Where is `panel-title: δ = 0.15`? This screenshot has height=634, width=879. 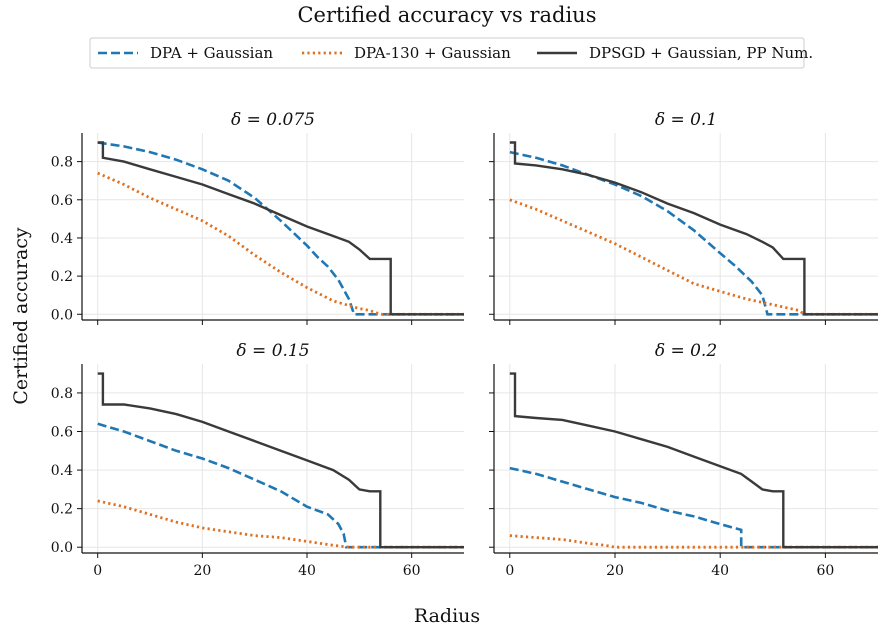 panel-title: δ = 0.15 is located at coordinates (272, 351).